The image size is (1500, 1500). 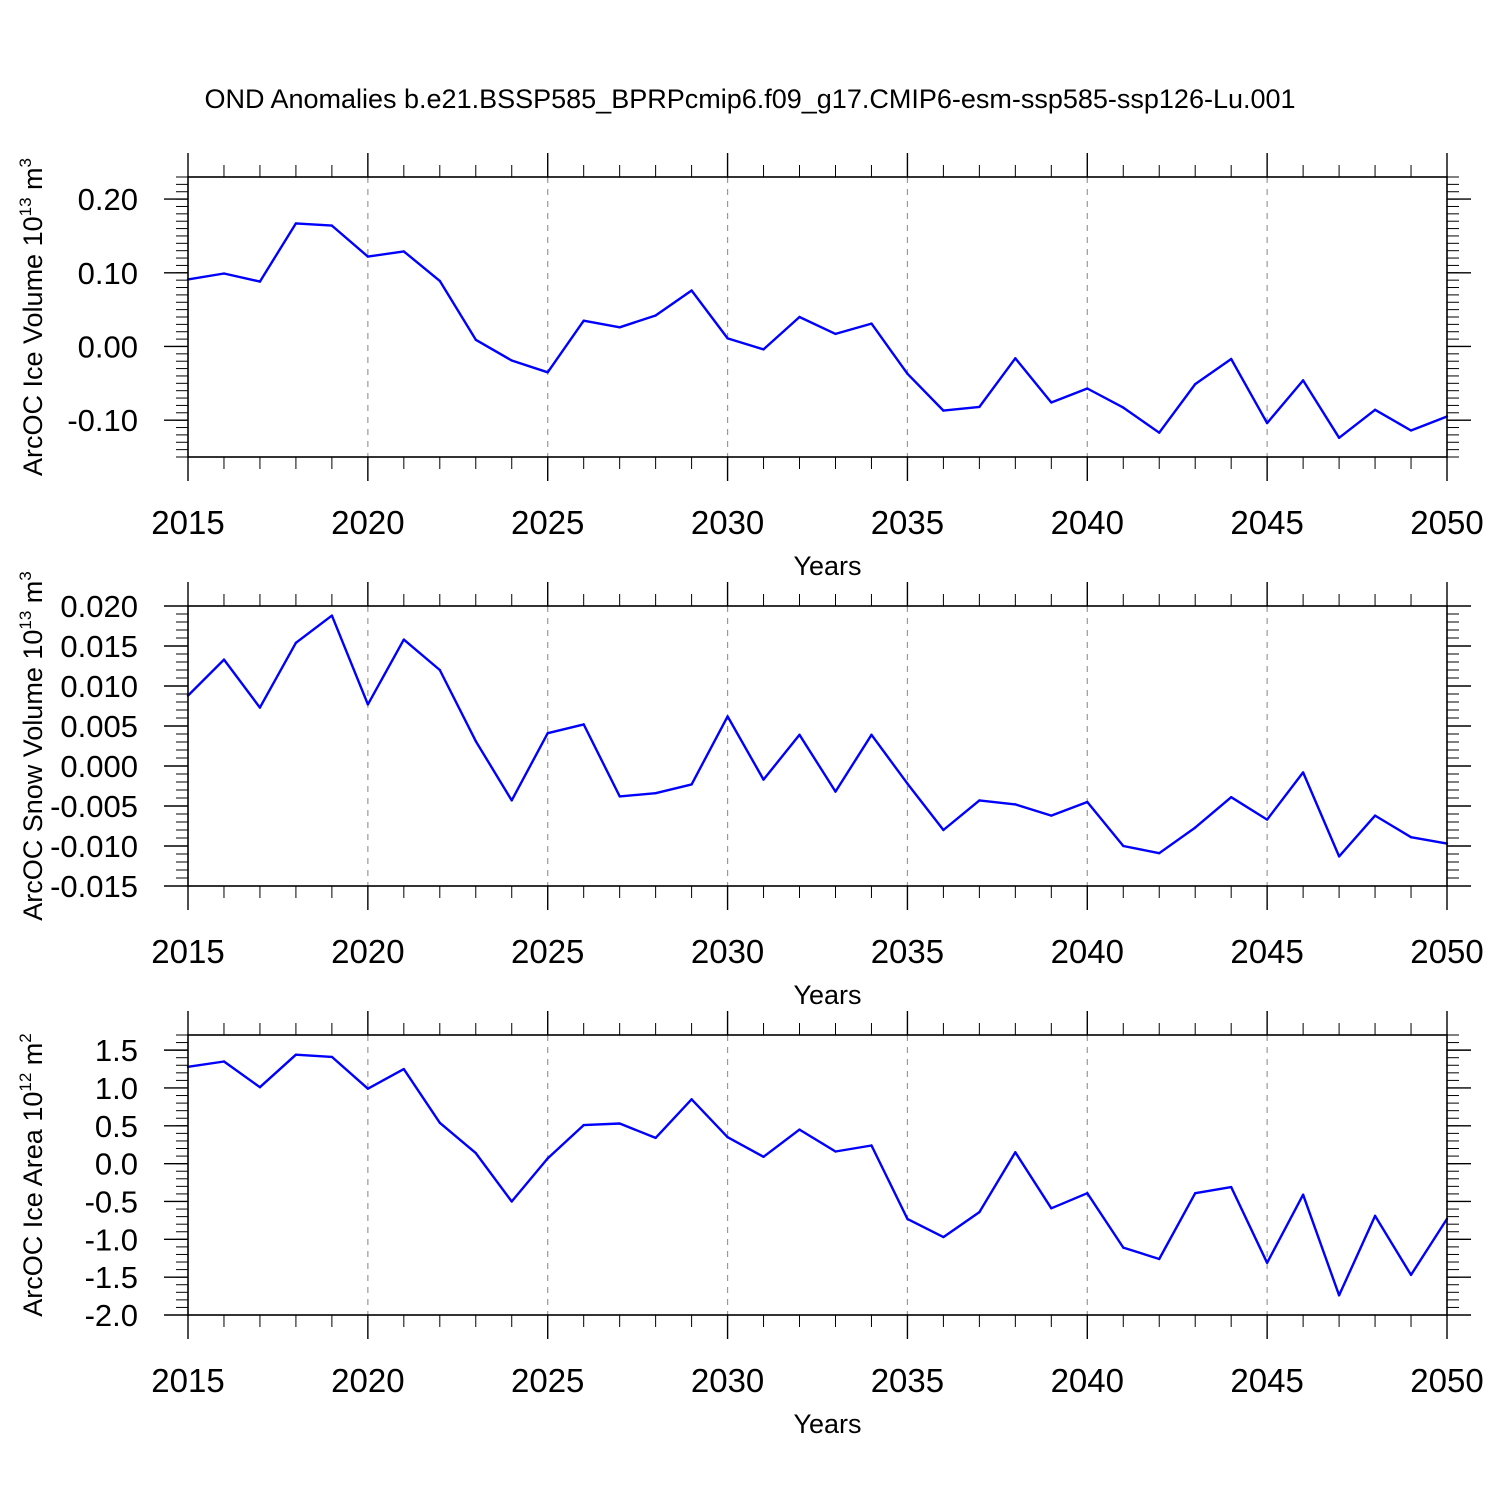 What do you see at coordinates (727, 1380) in the screenshot?
I see `x-tick-label: 2030` at bounding box center [727, 1380].